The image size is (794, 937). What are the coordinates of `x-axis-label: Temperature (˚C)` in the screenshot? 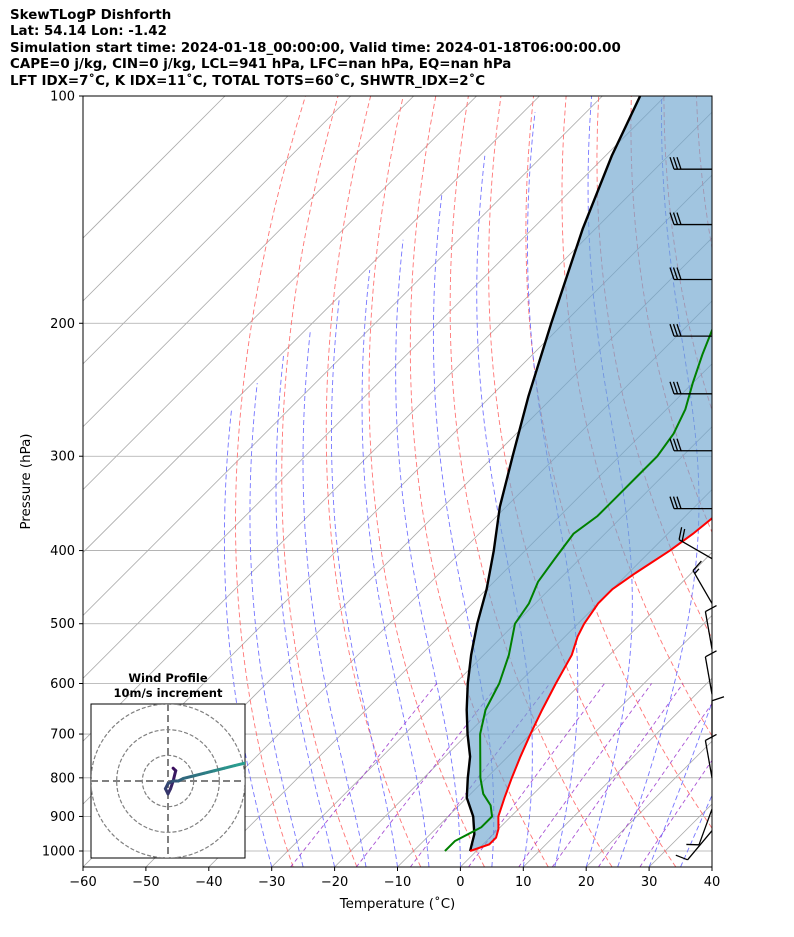 It's located at (397, 903).